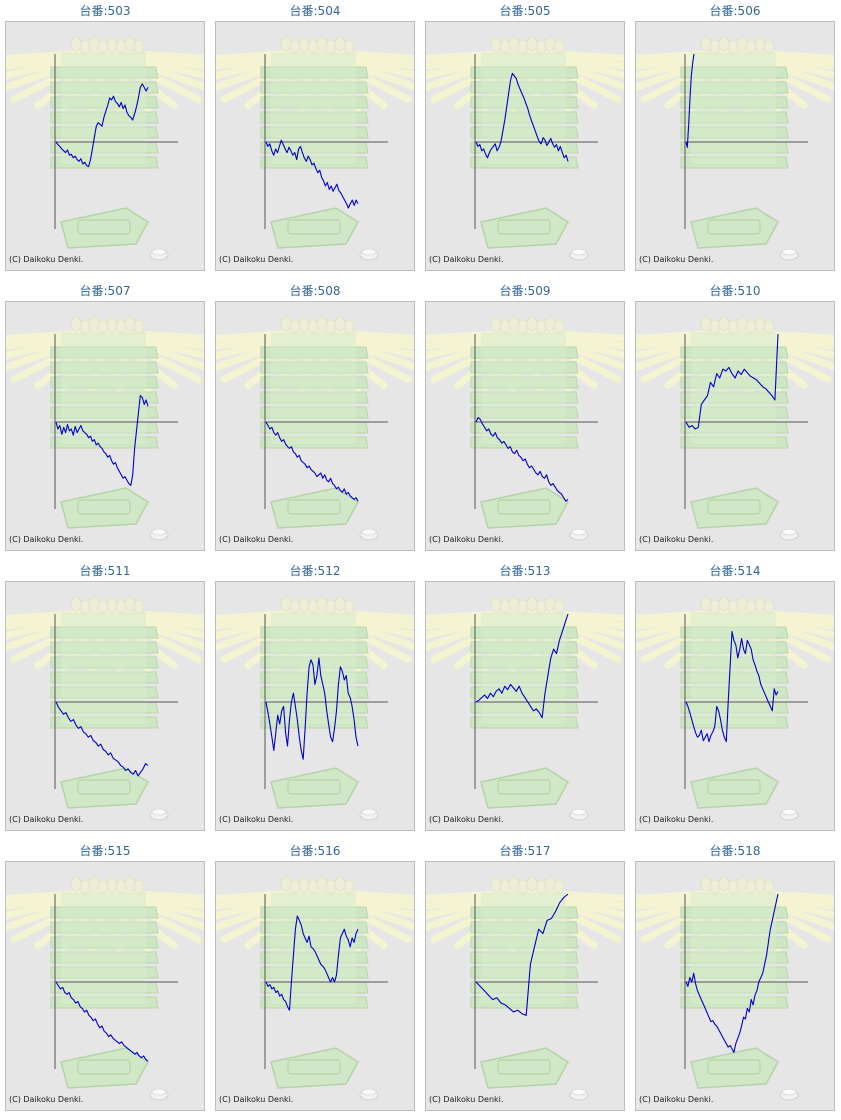 The width and height of the screenshot is (841, 1120). I want to click on chart-cell: 台番:517 (C) Daikoku Denki., so click(525, 980).